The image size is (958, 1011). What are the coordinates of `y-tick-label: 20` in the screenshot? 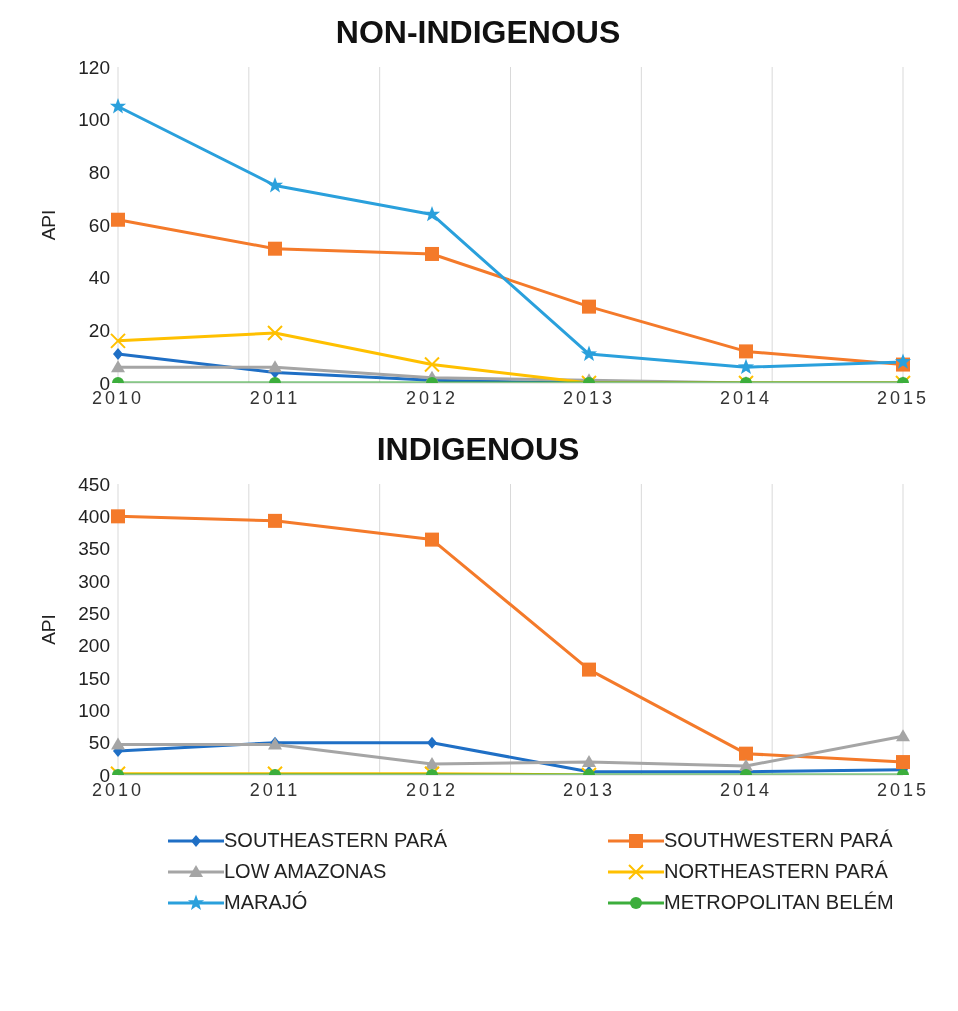 It's located at (99, 331).